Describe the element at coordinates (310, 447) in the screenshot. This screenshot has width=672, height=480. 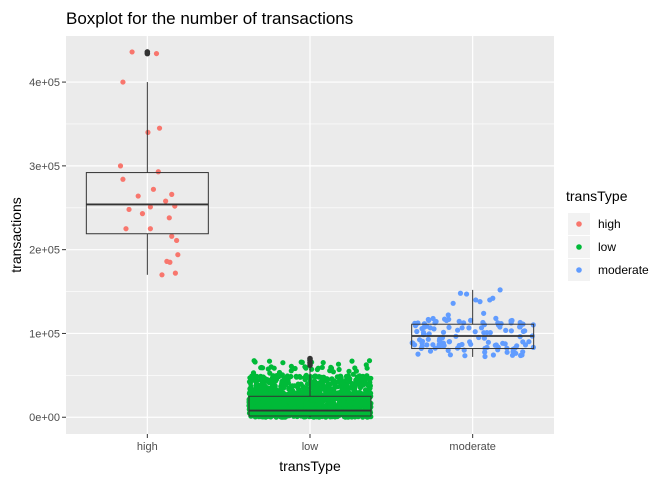
I see `x-tick-label: low` at that location.